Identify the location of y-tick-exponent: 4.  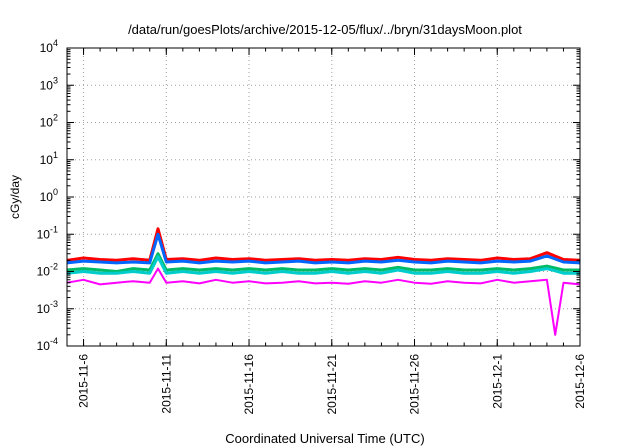
(55, 43).